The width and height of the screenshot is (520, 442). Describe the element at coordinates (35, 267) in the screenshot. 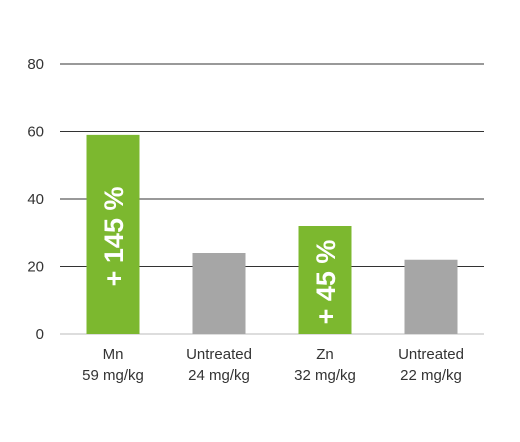

I see `y-tick-label: 20` at that location.